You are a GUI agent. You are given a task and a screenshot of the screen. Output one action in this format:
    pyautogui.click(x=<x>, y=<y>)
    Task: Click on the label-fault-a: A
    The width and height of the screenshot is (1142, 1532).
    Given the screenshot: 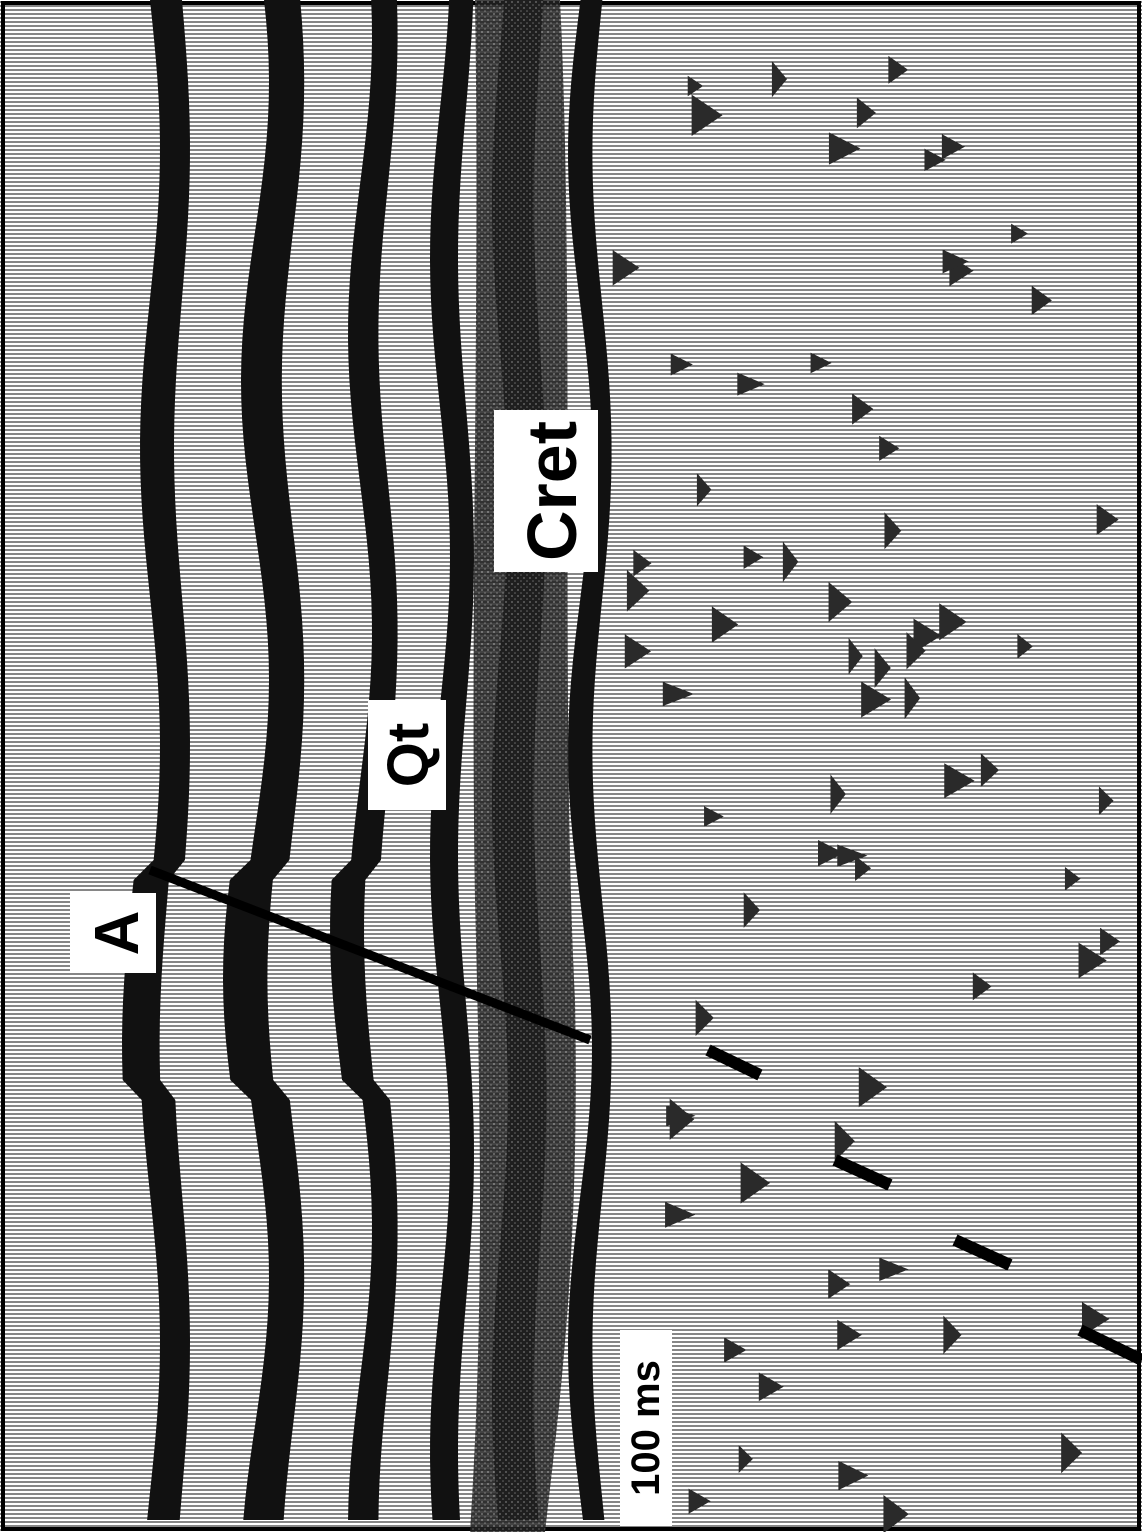 What is the action you would take?
    pyautogui.click(x=113, y=933)
    